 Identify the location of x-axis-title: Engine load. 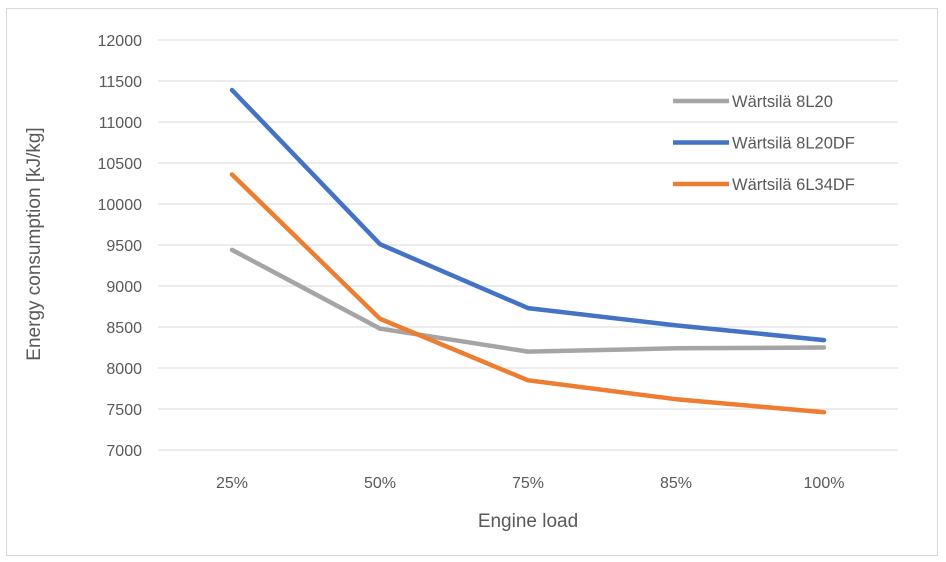
(528, 521).